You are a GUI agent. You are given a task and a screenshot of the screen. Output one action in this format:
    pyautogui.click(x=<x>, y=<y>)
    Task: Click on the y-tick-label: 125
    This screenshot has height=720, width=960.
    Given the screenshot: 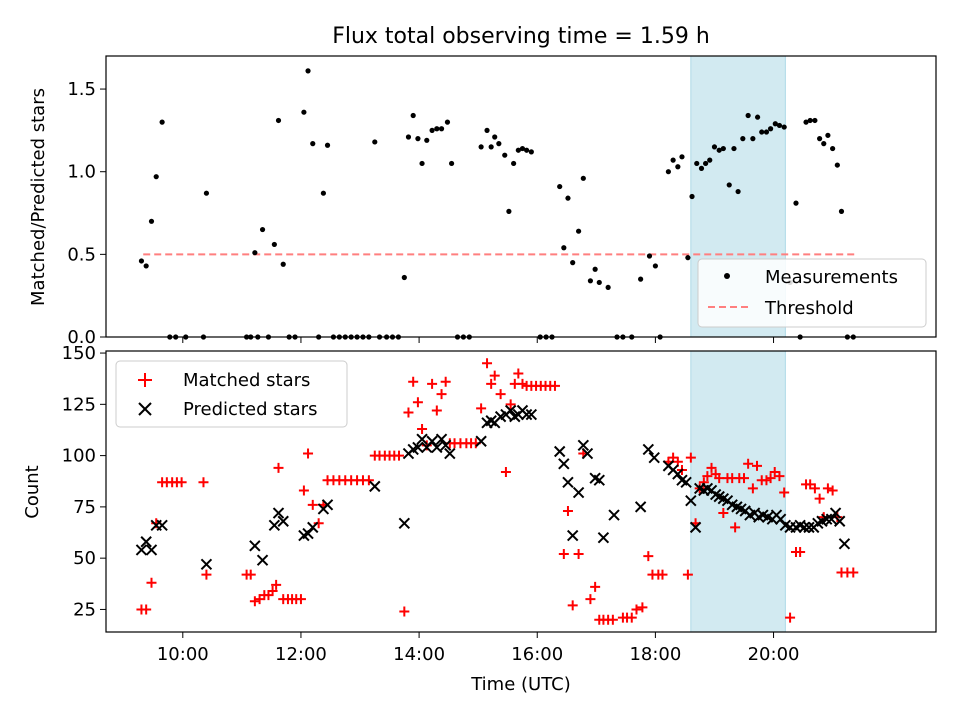 What is the action you would take?
    pyautogui.click(x=79, y=404)
    